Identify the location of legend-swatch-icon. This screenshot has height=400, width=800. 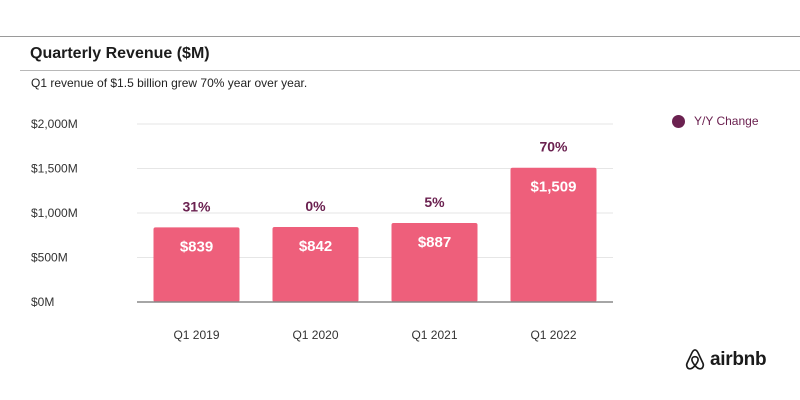
(678, 121).